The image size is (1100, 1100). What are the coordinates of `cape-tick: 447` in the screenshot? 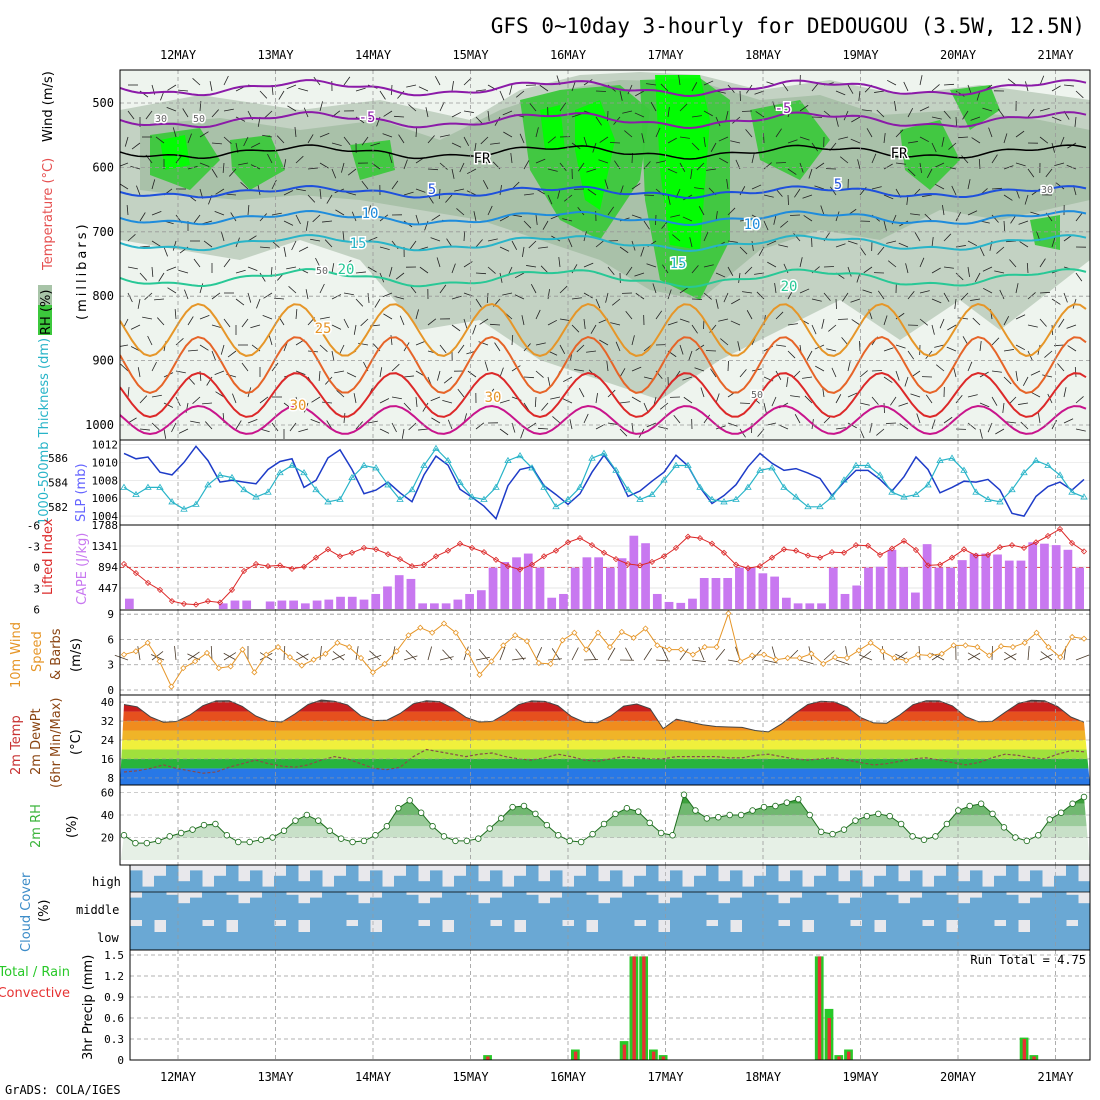 It's located at (108, 588).